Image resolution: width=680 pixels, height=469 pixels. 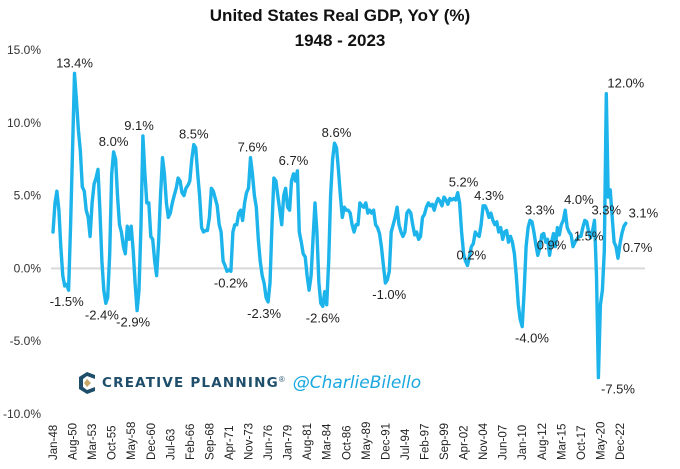 I want to click on x-tick-label: Jan-10, so click(x=523, y=442).